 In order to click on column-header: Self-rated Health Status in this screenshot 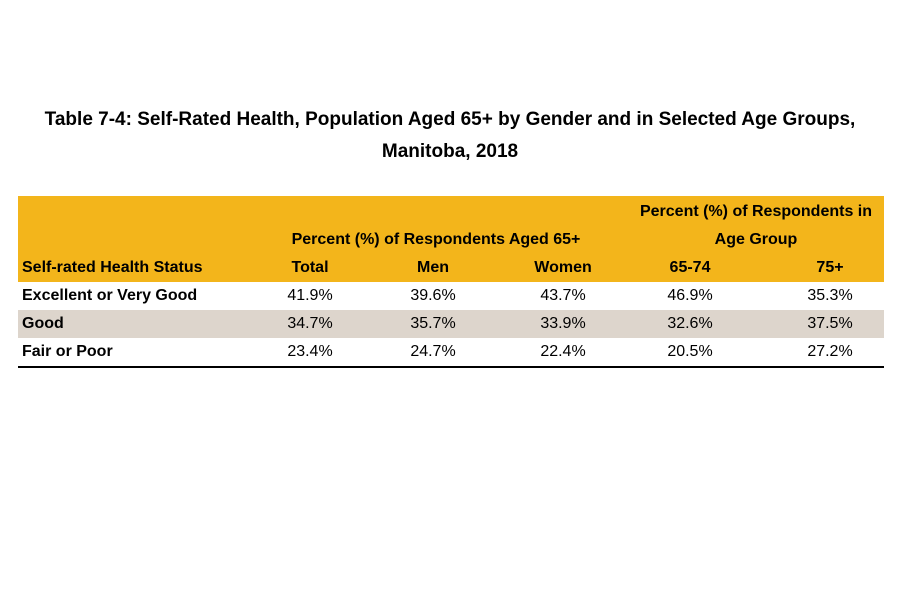, I will do `click(112, 267)`.